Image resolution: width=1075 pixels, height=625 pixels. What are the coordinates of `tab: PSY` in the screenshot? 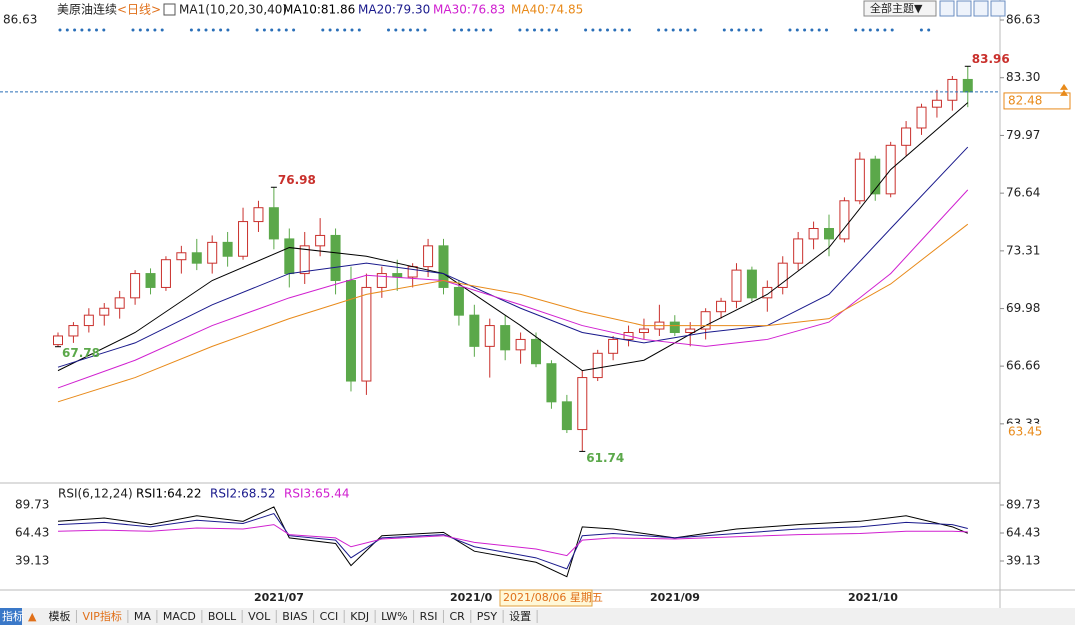 It's located at (487, 616).